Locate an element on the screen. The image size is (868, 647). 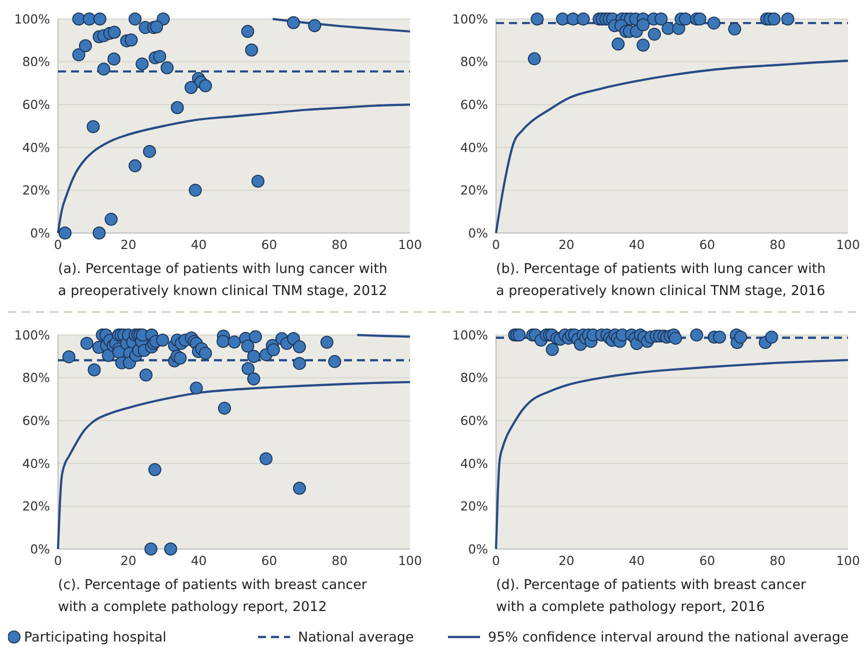
text: (a). Percentage of patients with lung cancer with a preoperatively known clinical TNM stage, 2012 is located at coordinates (223, 280).